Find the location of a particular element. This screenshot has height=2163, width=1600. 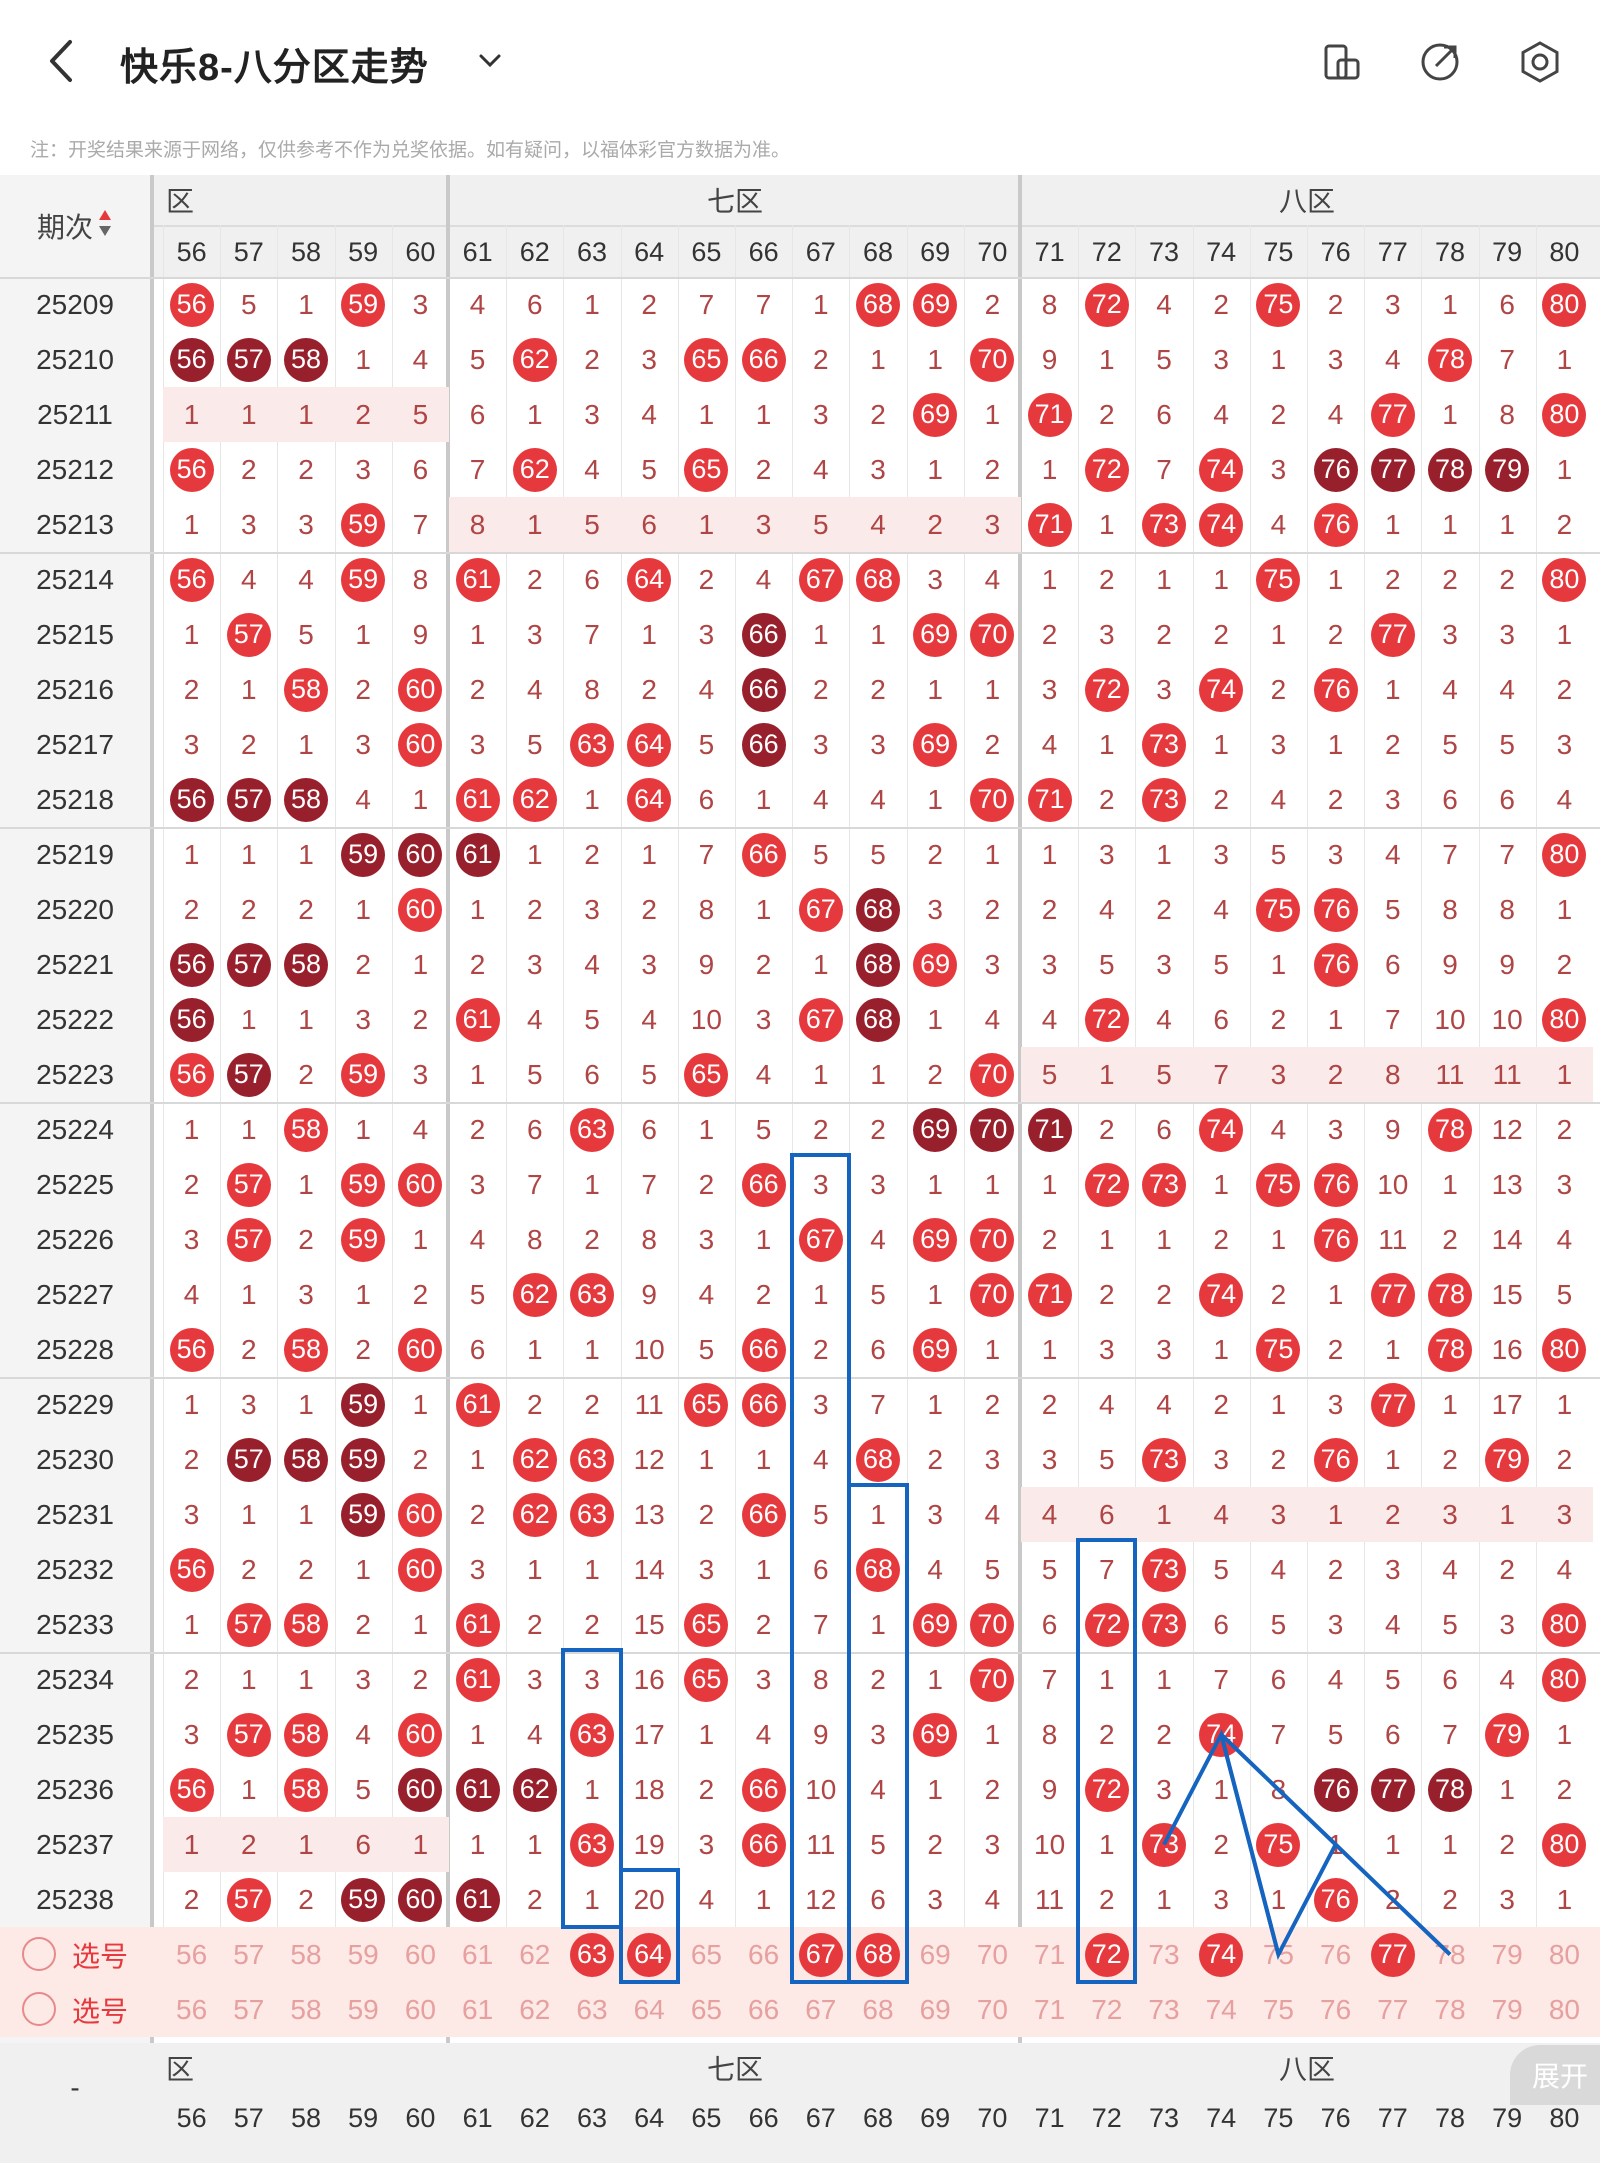

hit-ball: 66 is located at coordinates (763, 1349).